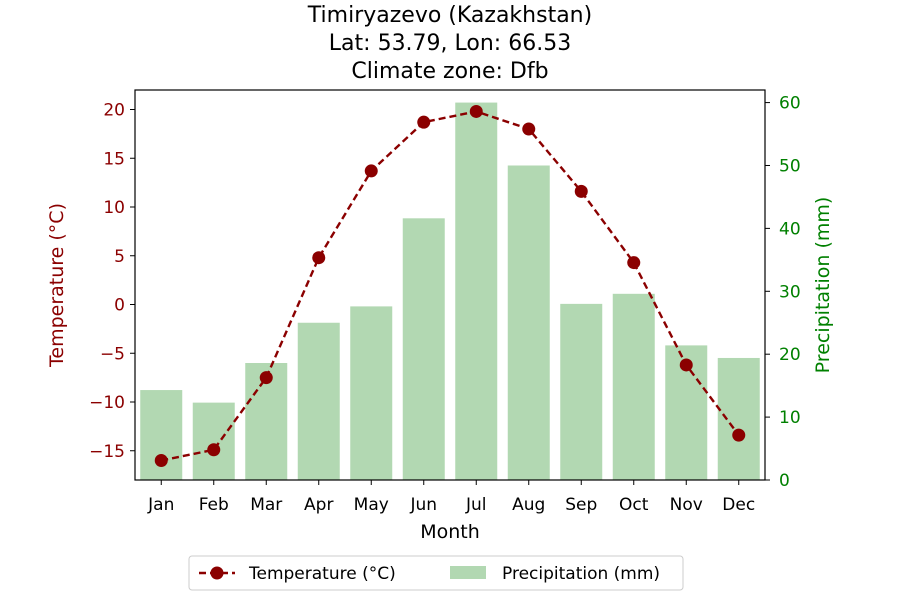 This screenshot has width=900, height=600. Describe the element at coordinates (119, 257) in the screenshot. I see `left-tick-label: 5` at that location.